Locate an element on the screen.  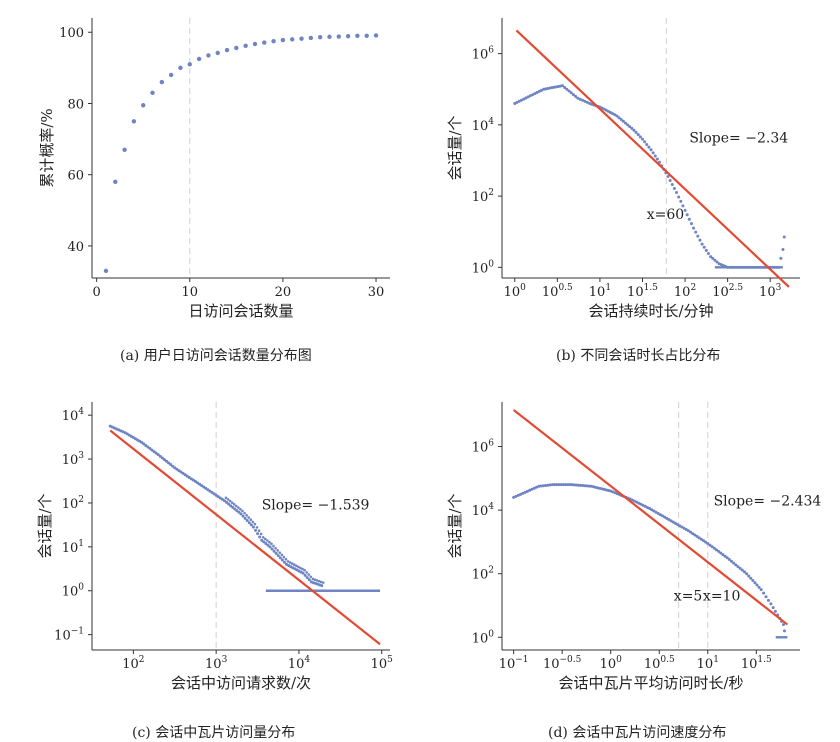
x-tick-label: 10³ is located at coordinates (216, 663).